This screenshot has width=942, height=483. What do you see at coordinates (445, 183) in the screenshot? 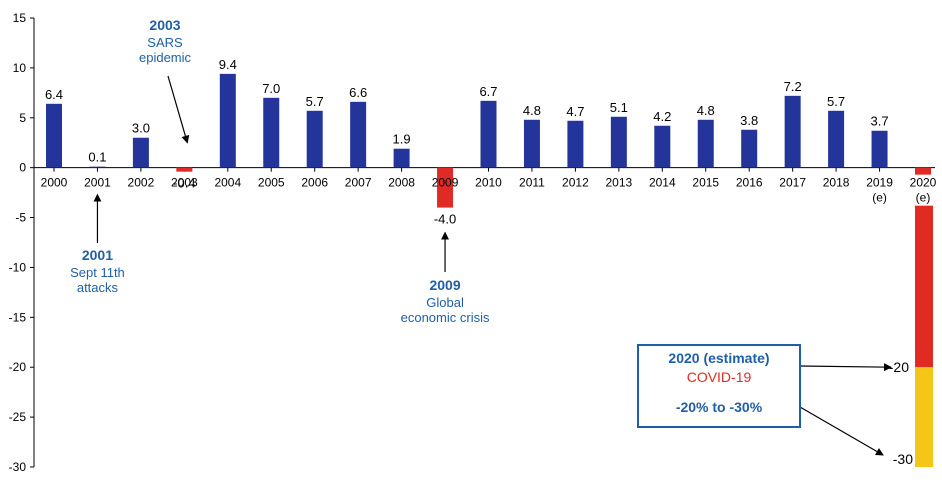
I see `category-label-2009: 2009` at bounding box center [445, 183].